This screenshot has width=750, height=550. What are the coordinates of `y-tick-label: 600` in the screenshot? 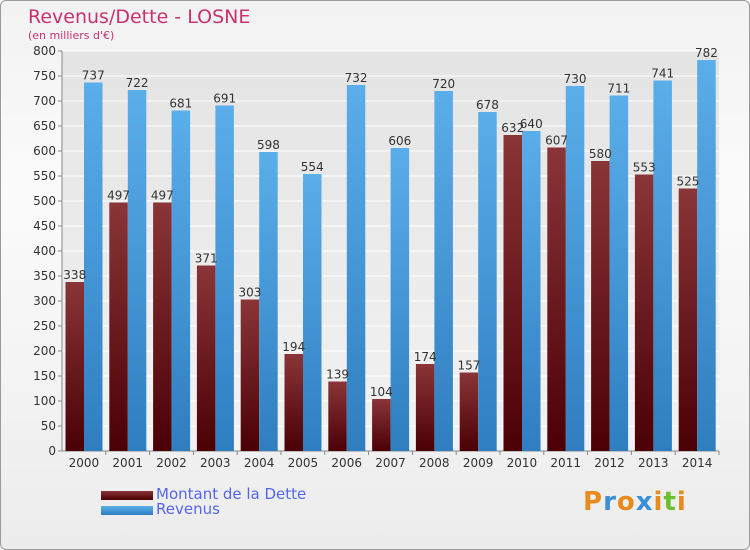 It's located at (44, 151).